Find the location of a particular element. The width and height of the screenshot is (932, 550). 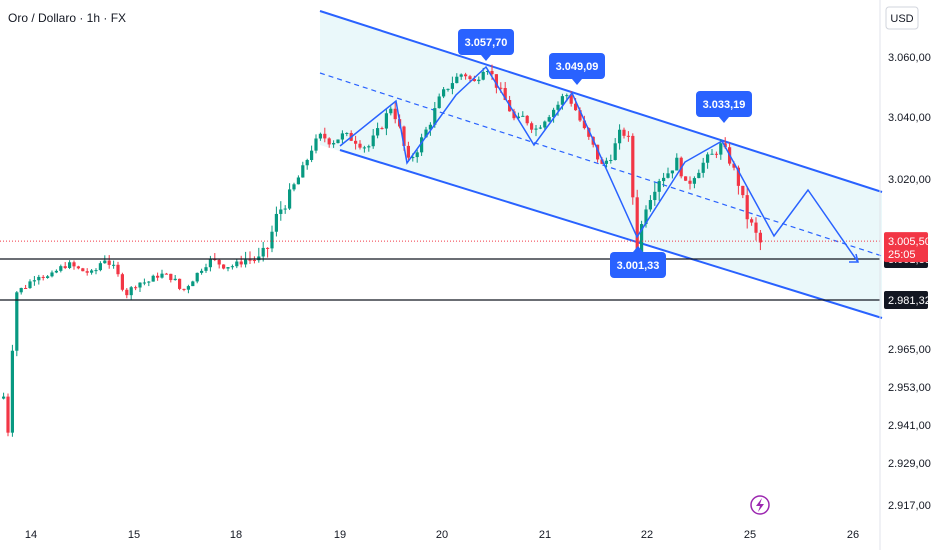

price-callout is located at coordinates (486, 42).